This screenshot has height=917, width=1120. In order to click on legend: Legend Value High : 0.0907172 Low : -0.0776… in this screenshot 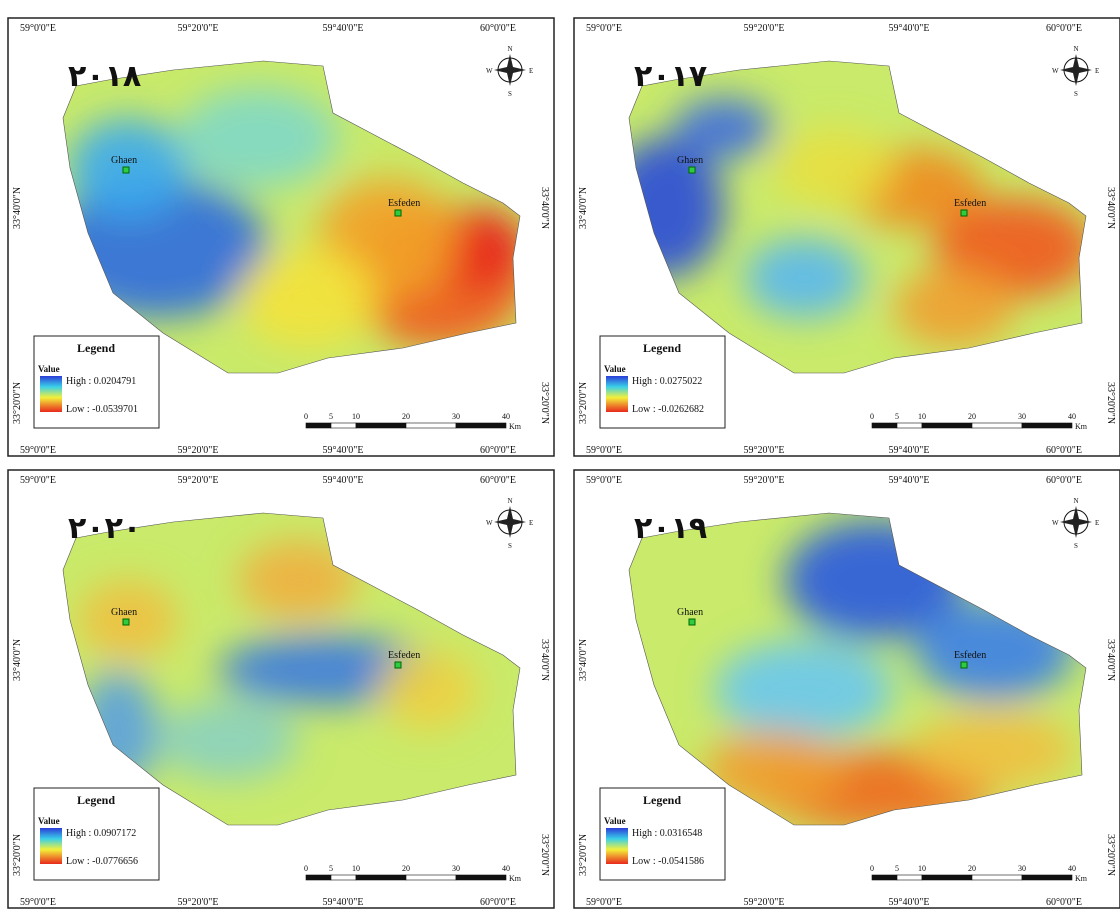, I will do `click(96, 834)`.